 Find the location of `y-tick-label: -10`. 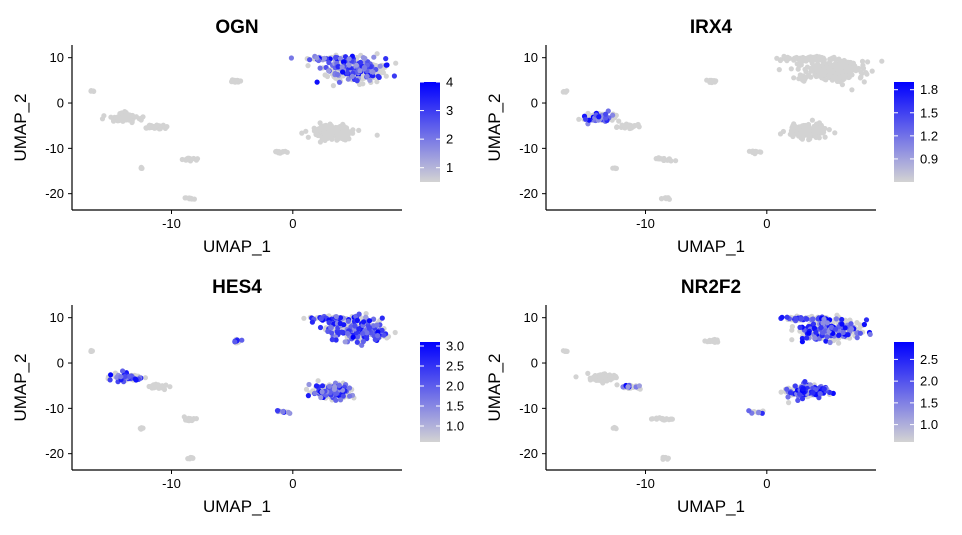

y-tick-label: -10 is located at coordinates (528, 408).